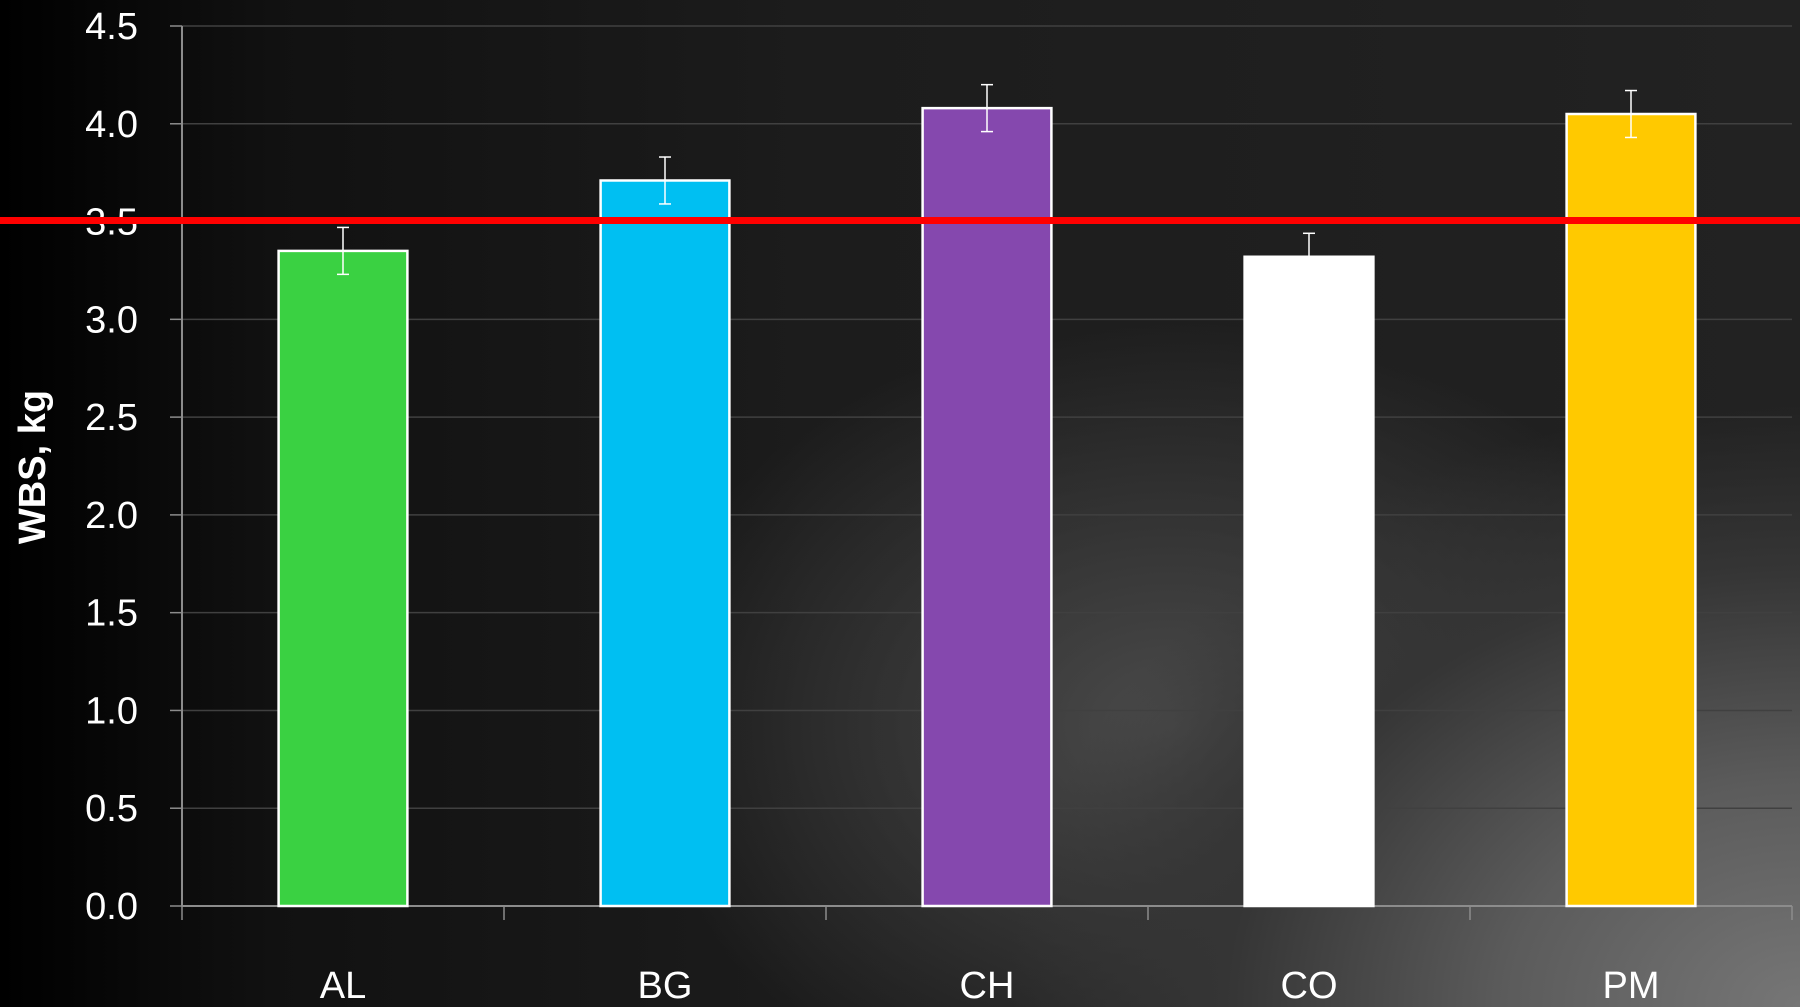 Image resolution: width=1800 pixels, height=1007 pixels. What do you see at coordinates (1631, 510) in the screenshot?
I see `bar-pm` at bounding box center [1631, 510].